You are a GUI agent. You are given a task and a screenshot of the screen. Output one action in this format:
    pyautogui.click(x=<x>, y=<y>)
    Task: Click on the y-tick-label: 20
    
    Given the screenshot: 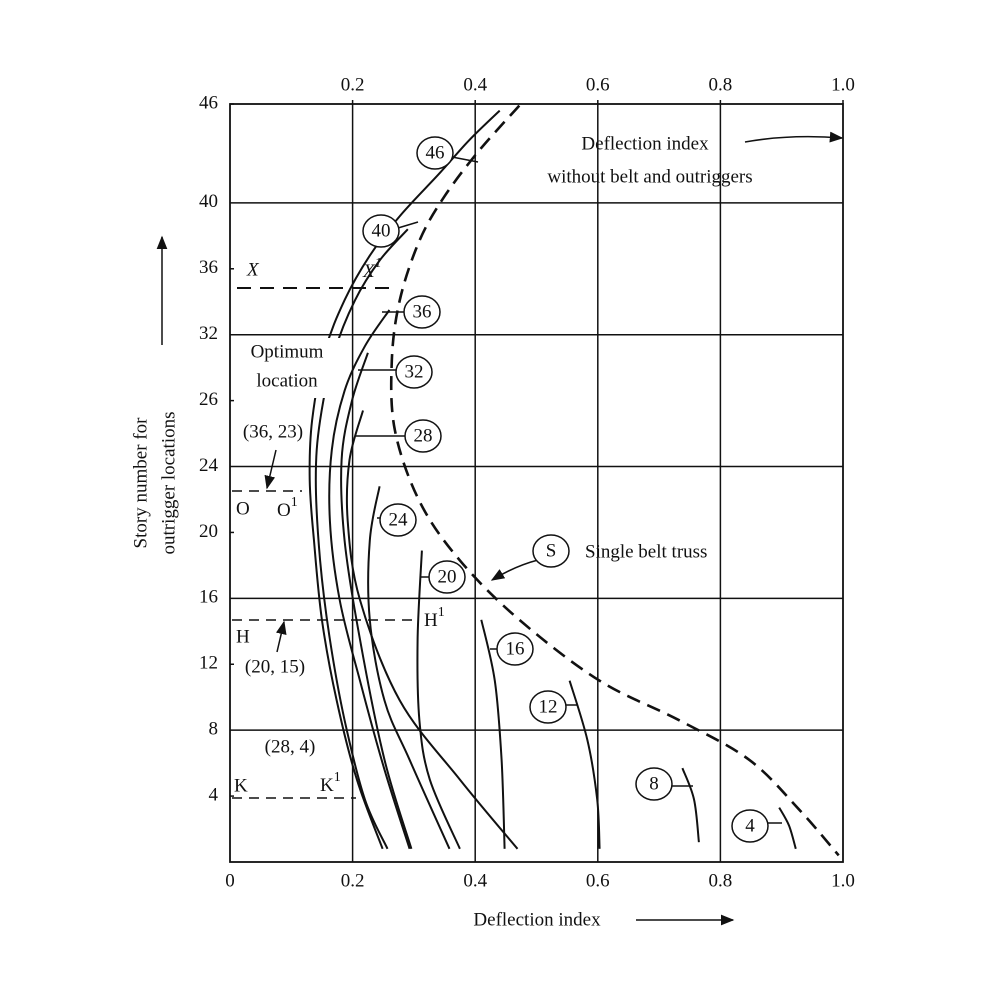 What is the action you would take?
    pyautogui.click(x=208, y=531)
    